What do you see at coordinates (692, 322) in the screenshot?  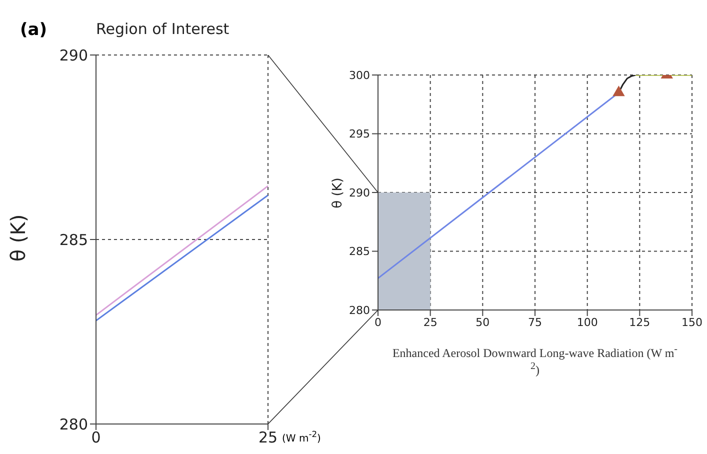 I see `x-tick-label: 150` at bounding box center [692, 322].